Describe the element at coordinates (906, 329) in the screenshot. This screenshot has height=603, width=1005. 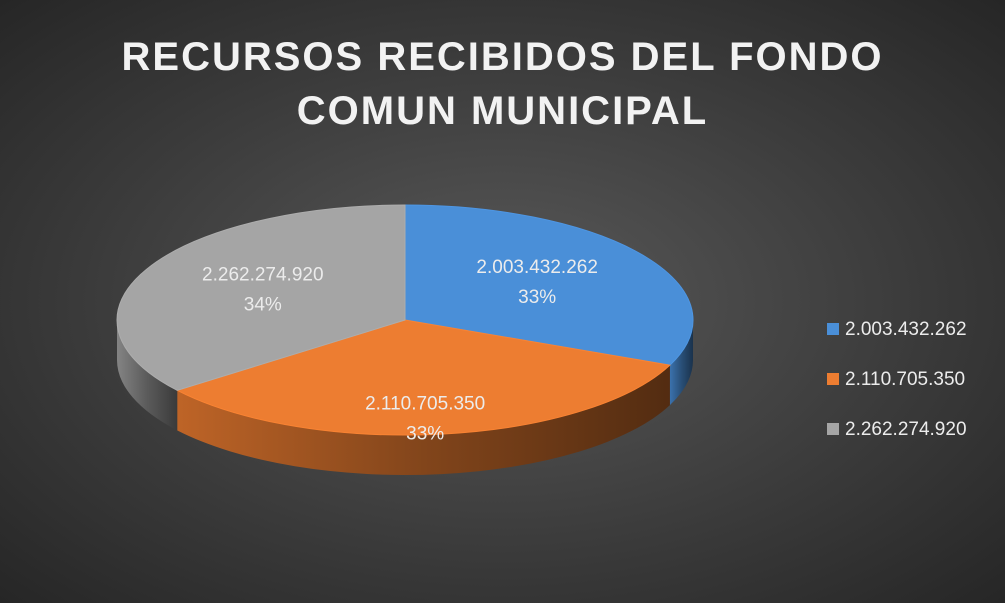
I see `legend-label: 2.003.432.262` at that location.